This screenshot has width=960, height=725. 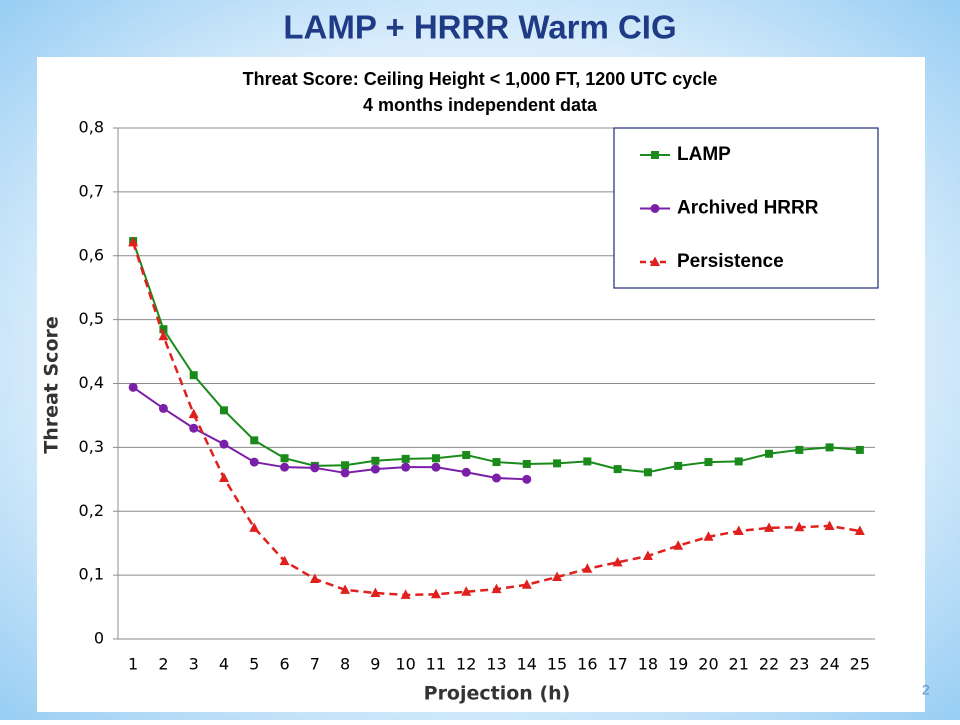 What do you see at coordinates (479, 27) in the screenshot?
I see `slide-title: LAMP + HRRR Warm CIG` at bounding box center [479, 27].